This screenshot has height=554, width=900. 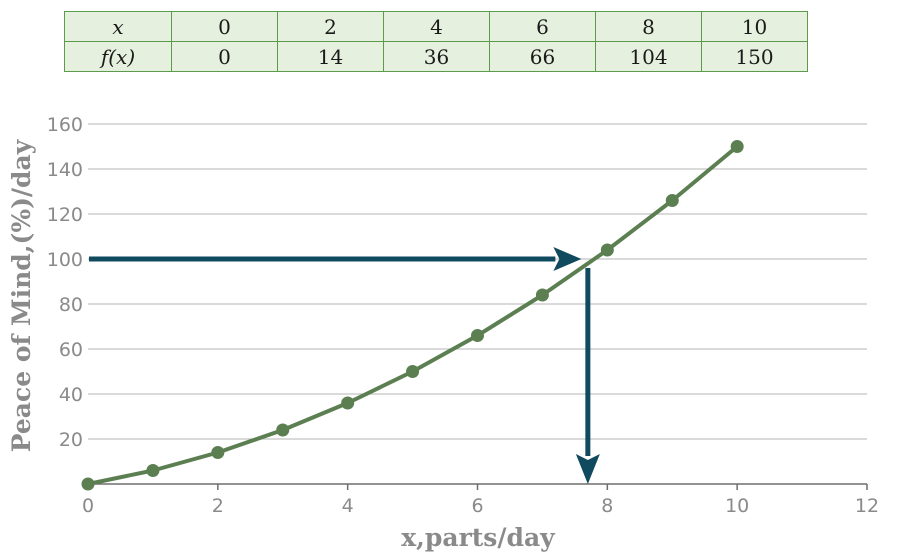 I want to click on y-tick-label: 60, so click(x=71, y=350).